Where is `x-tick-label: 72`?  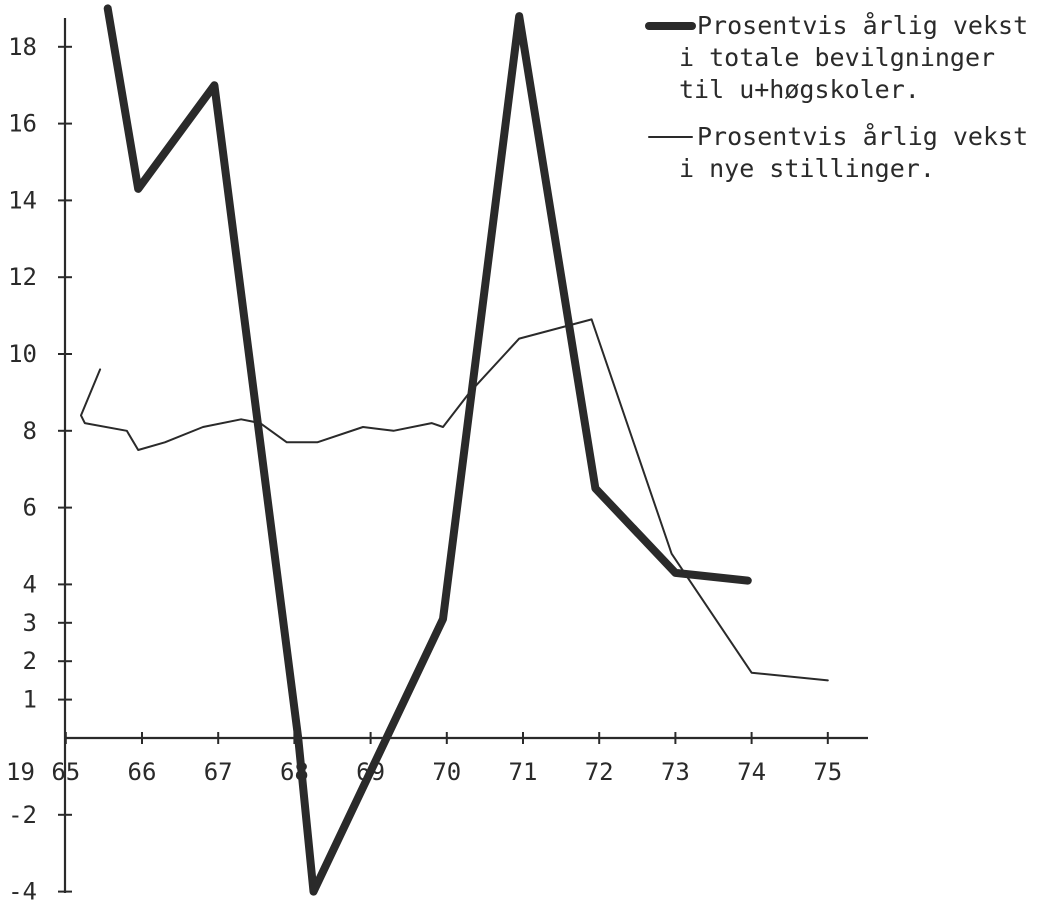 x-tick-label: 72 is located at coordinates (599, 772).